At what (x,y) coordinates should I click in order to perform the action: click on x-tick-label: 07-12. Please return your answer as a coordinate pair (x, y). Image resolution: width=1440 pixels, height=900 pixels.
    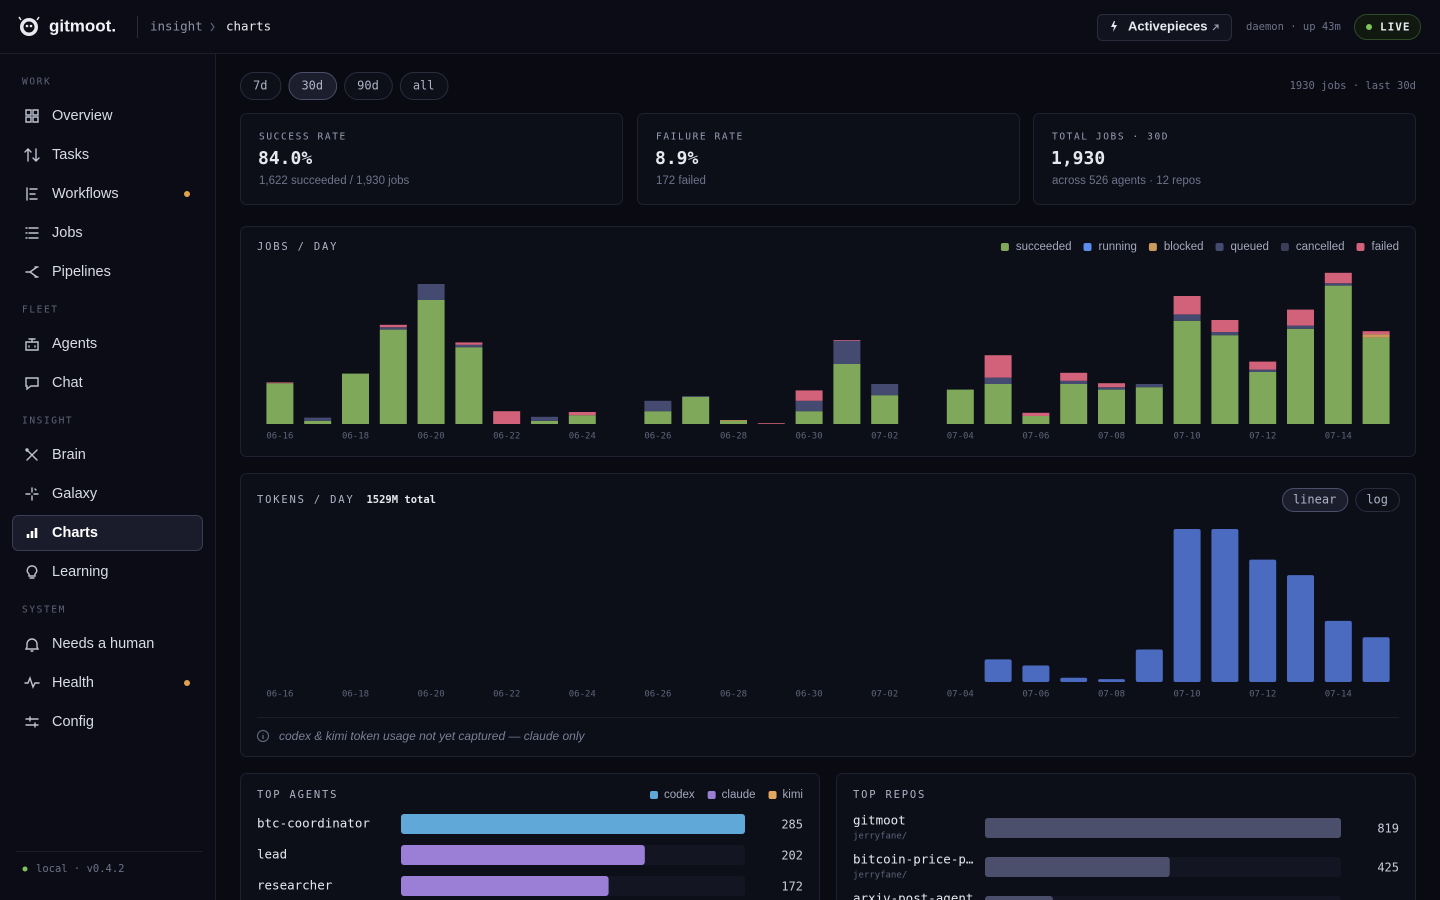
    Looking at the image, I should click on (1262, 437).